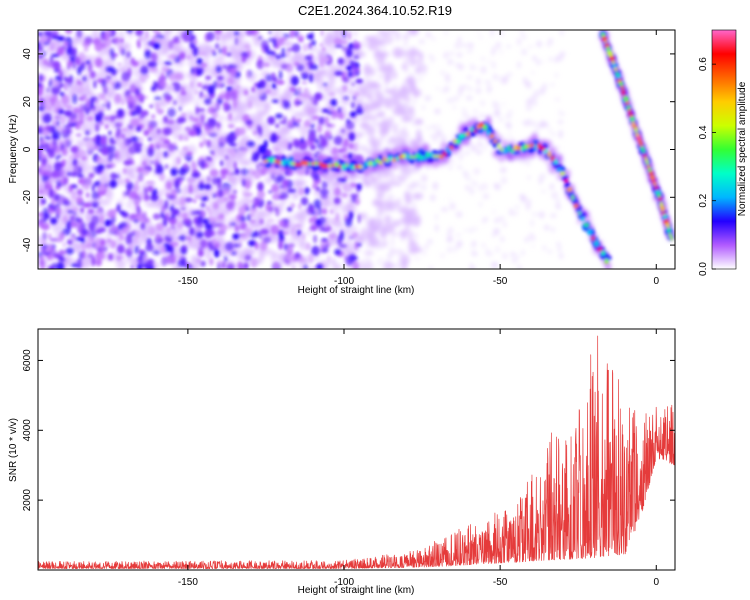 This screenshot has height=600, width=750. Describe the element at coordinates (703, 64) in the screenshot. I see `colorbar-tick-label: 0.6` at that location.